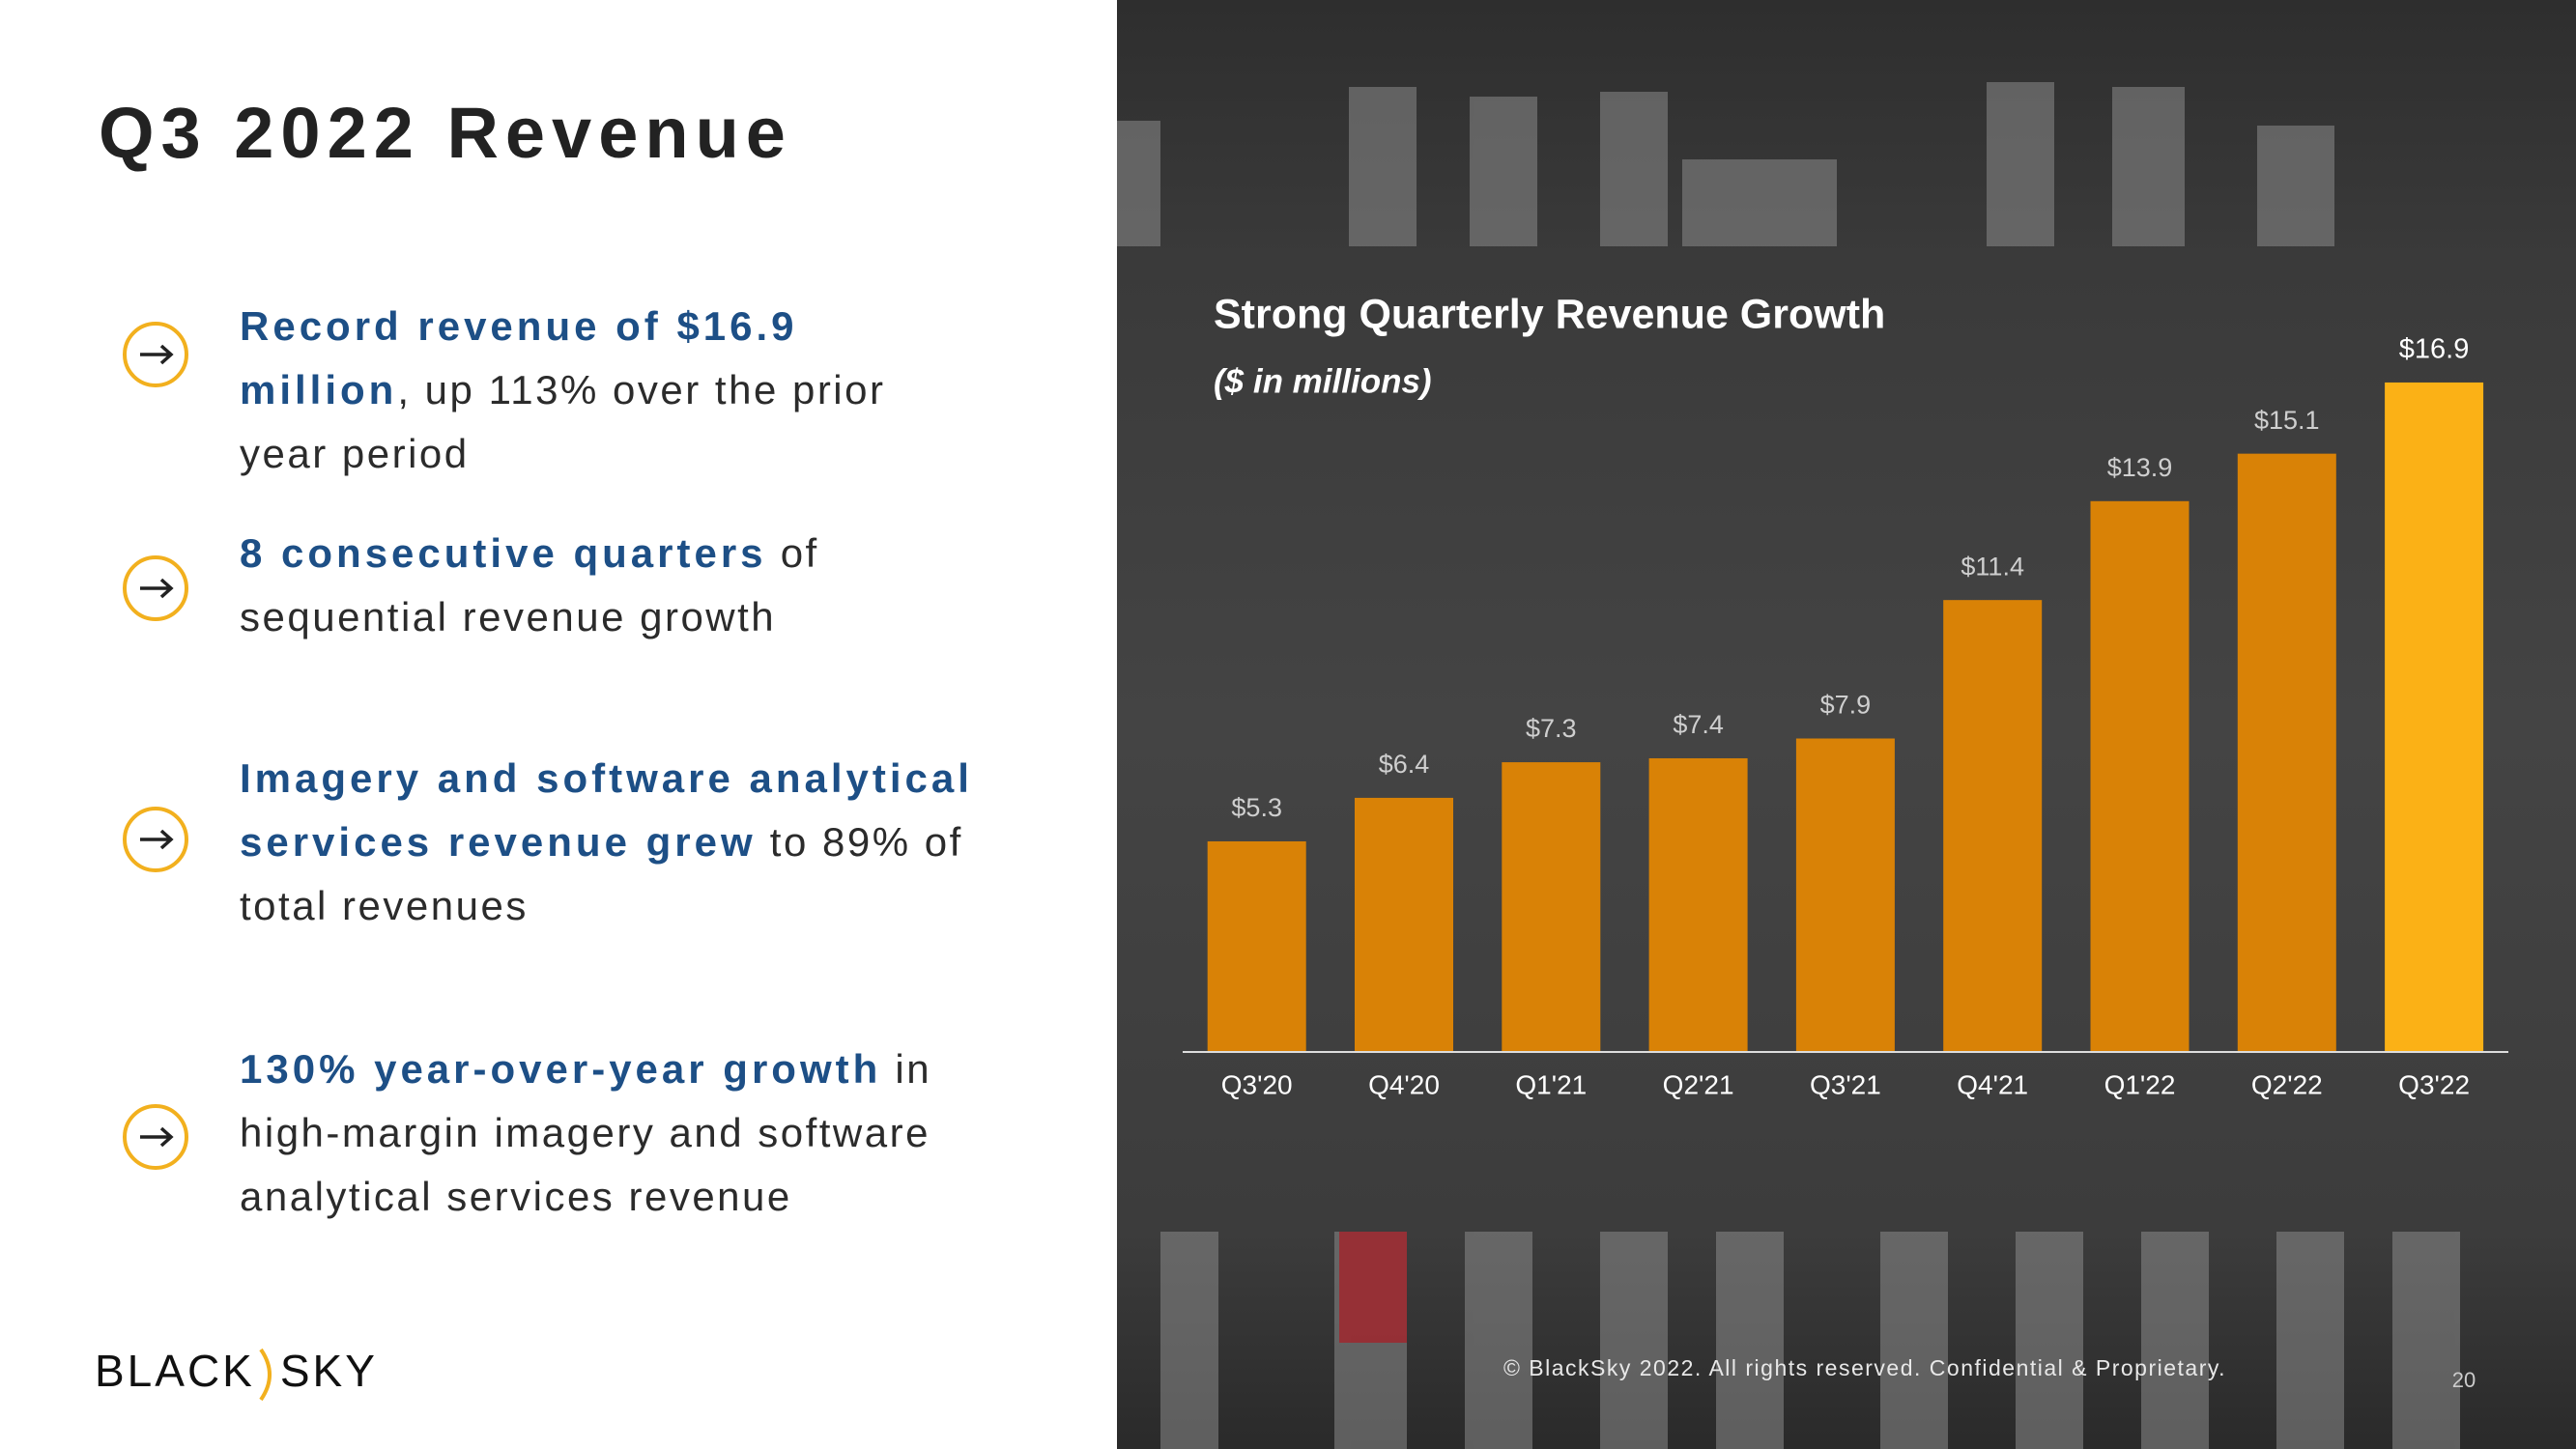 This screenshot has height=1449, width=2576. I want to click on background-truck-red, so click(1373, 1287).